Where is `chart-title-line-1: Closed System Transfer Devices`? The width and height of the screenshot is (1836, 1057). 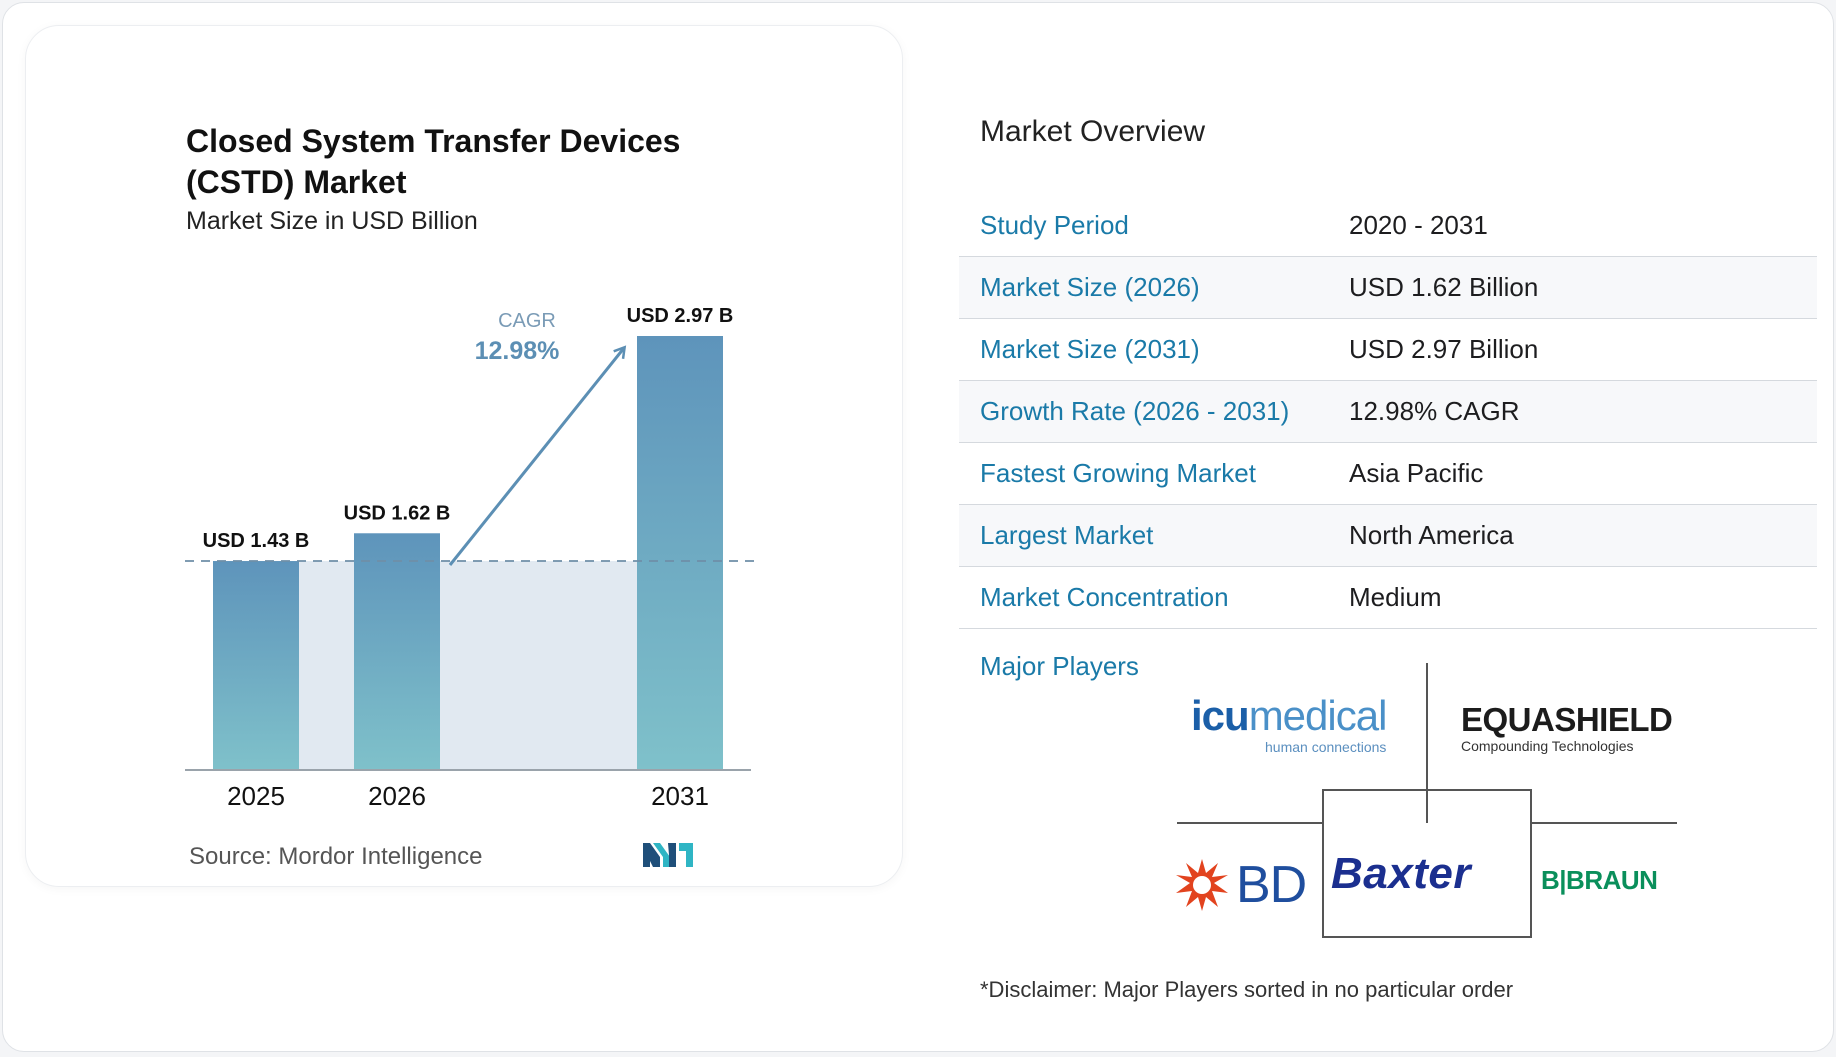
chart-title-line-1: Closed System Transfer Devices is located at coordinates (433, 141).